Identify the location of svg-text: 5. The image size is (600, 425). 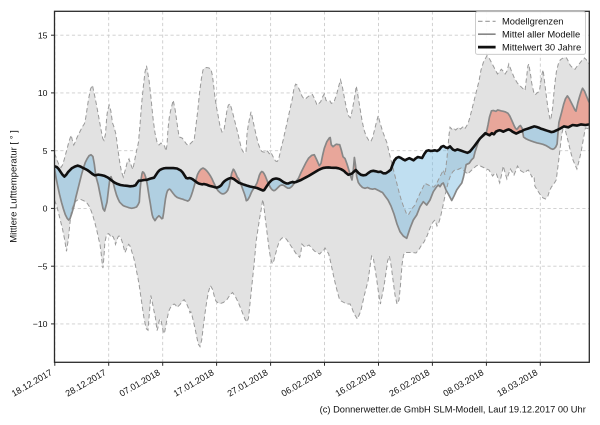
(45, 151).